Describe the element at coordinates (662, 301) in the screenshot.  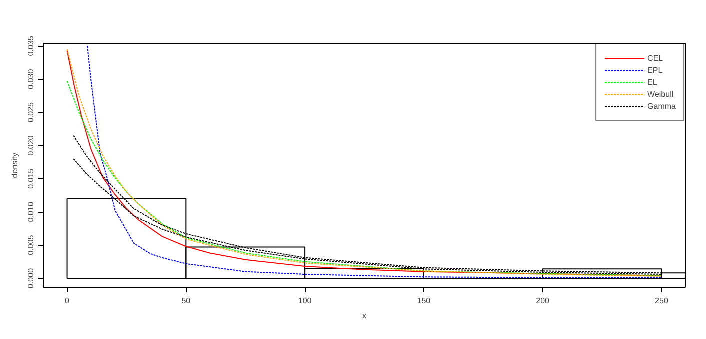
I see `x-tick-label: 250` at that location.